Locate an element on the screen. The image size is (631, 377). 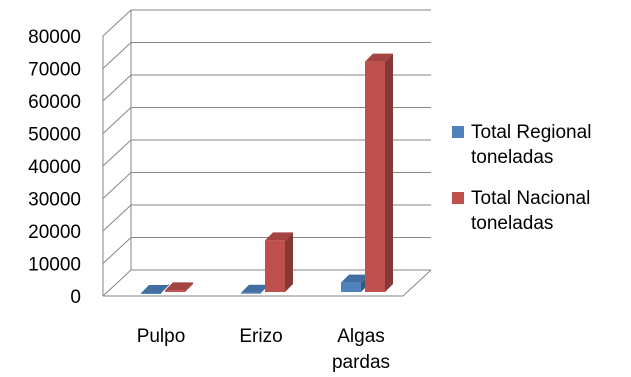
legend-swatch-nacional is located at coordinates (458, 198).